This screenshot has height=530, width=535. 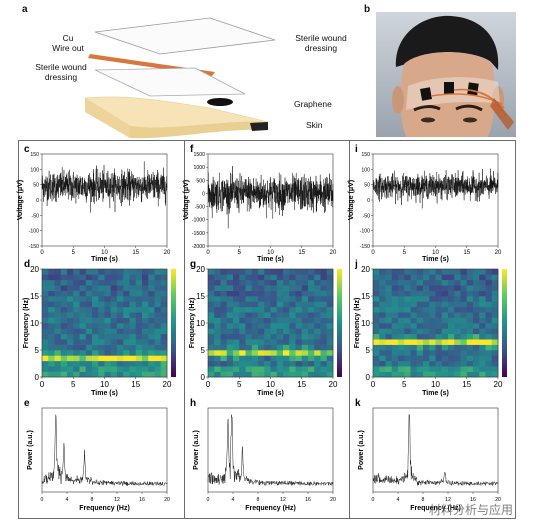 What do you see at coordinates (339, 323) in the screenshot?
I see `colorbar` at bounding box center [339, 323].